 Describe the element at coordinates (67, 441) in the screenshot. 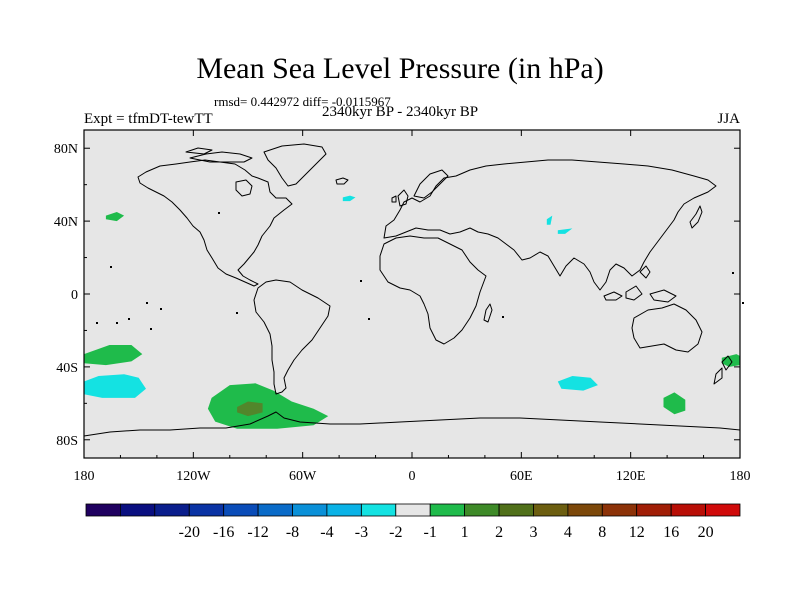

I see `lat-tick-label: 80S` at that location.